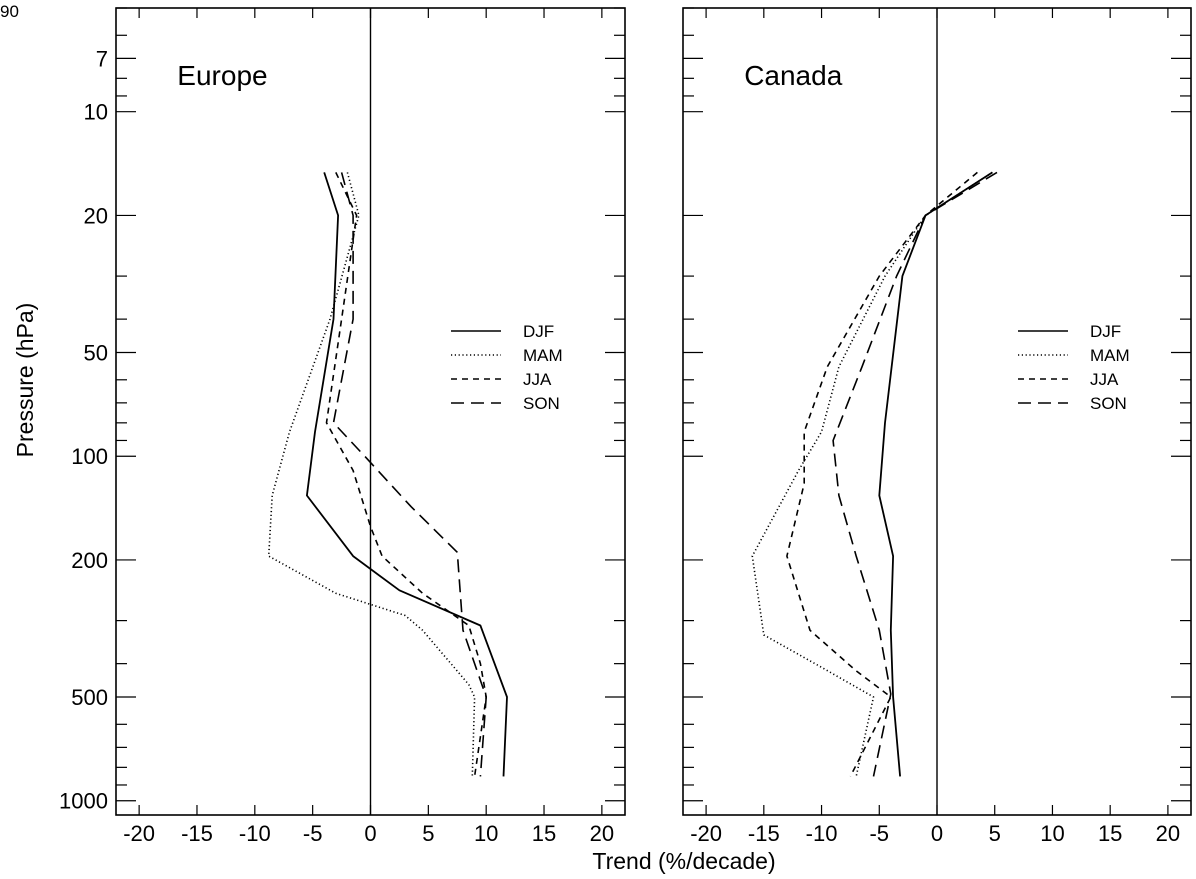 Image resolution: width=1196 pixels, height=879 pixels. I want to click on y-tick-label: 7, so click(102, 58).